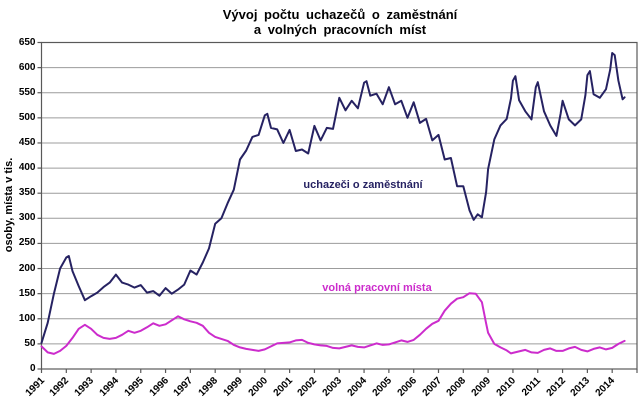  I want to click on chart-title-line1: Vývoj počtu uchazečů o zaměstnání, so click(340, 14).